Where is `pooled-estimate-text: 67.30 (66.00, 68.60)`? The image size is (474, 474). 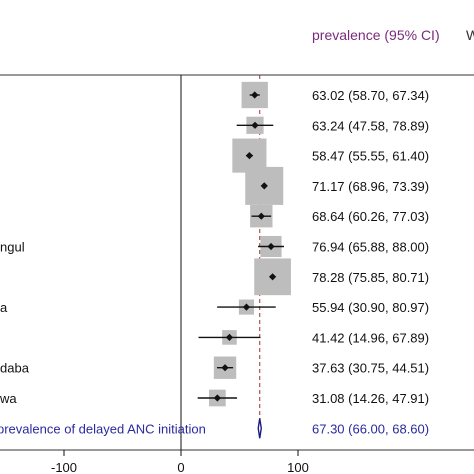 pooled-estimate-text: 67.30 (66.00, 68.60) is located at coordinates (370, 428).